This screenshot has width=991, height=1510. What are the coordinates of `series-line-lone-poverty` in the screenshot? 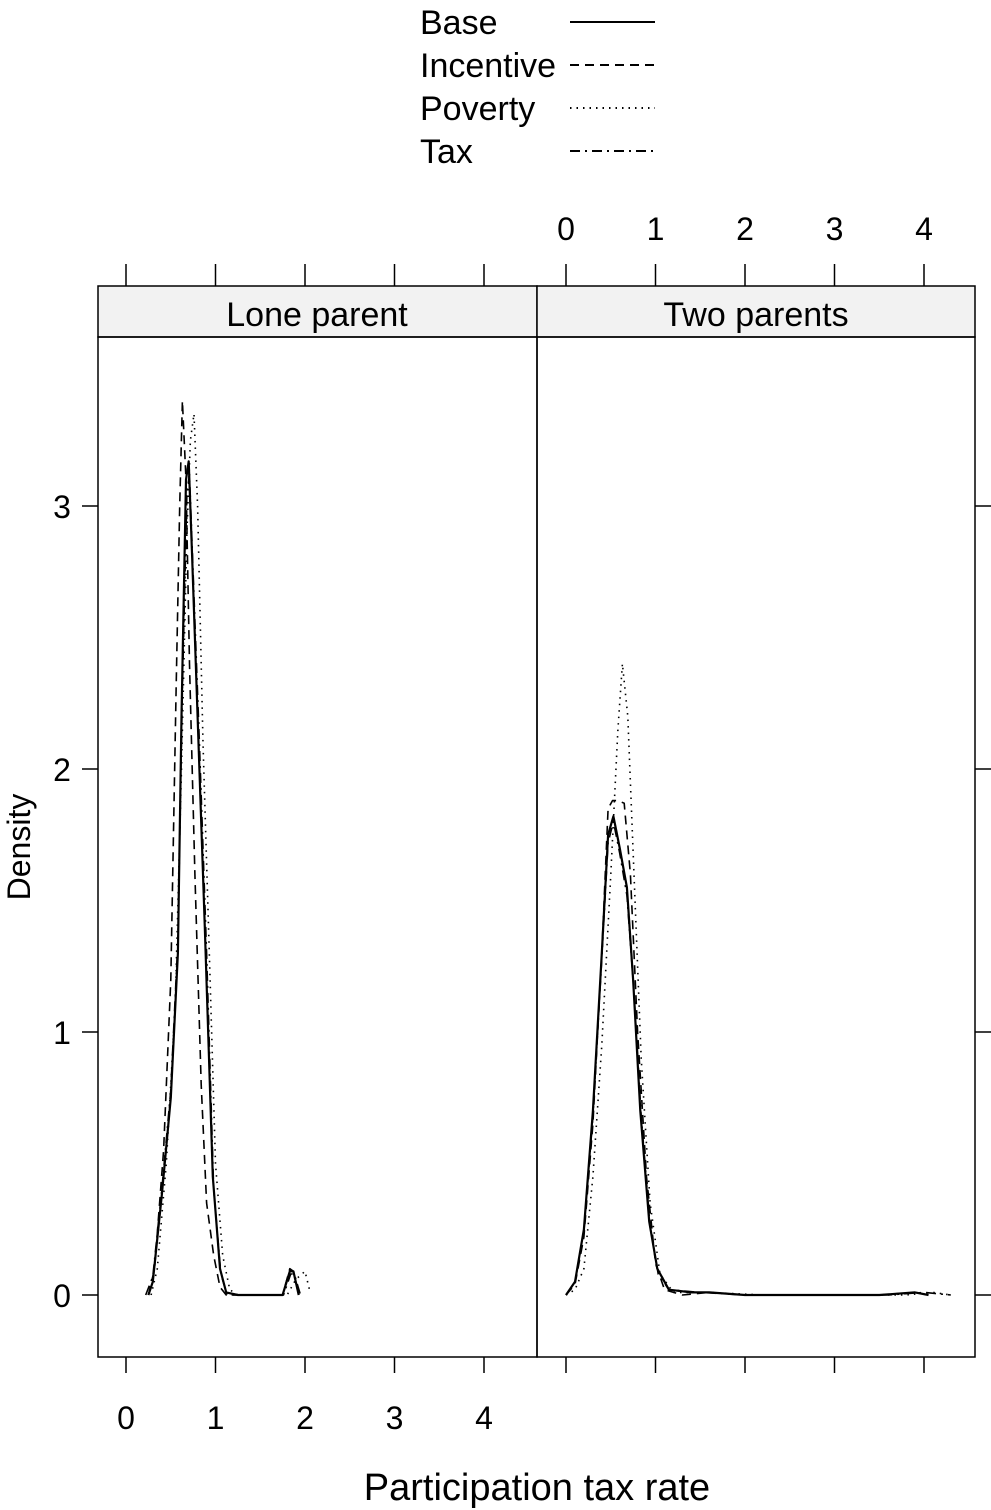 It's located at (230, 854).